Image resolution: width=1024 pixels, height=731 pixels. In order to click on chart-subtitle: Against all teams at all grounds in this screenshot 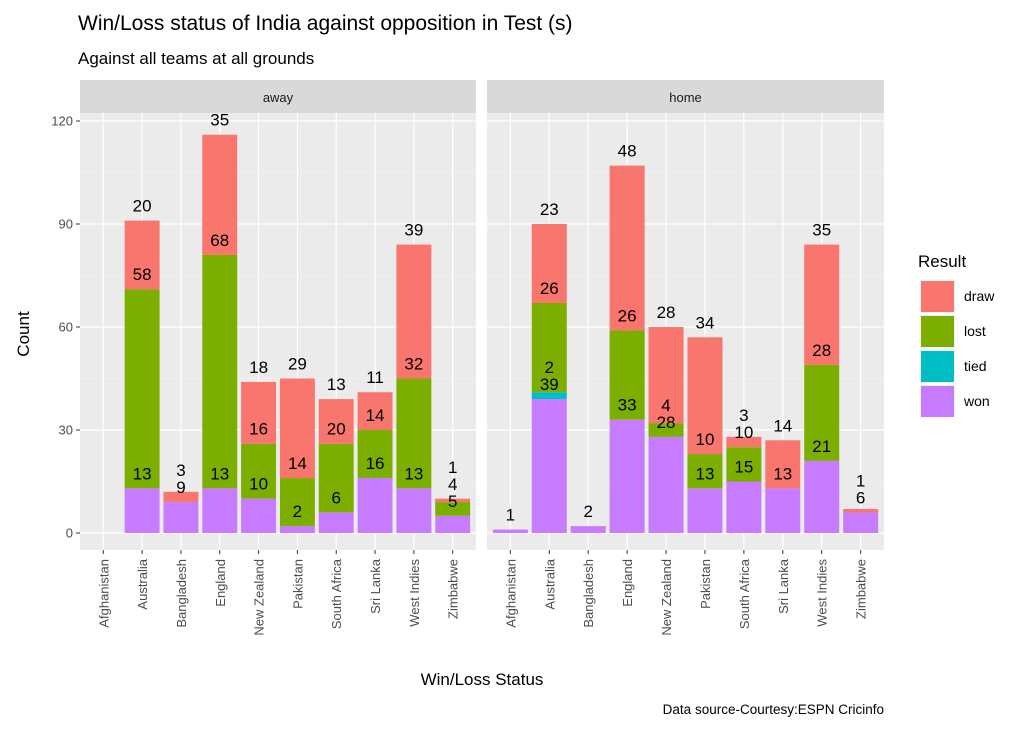, I will do `click(196, 58)`.